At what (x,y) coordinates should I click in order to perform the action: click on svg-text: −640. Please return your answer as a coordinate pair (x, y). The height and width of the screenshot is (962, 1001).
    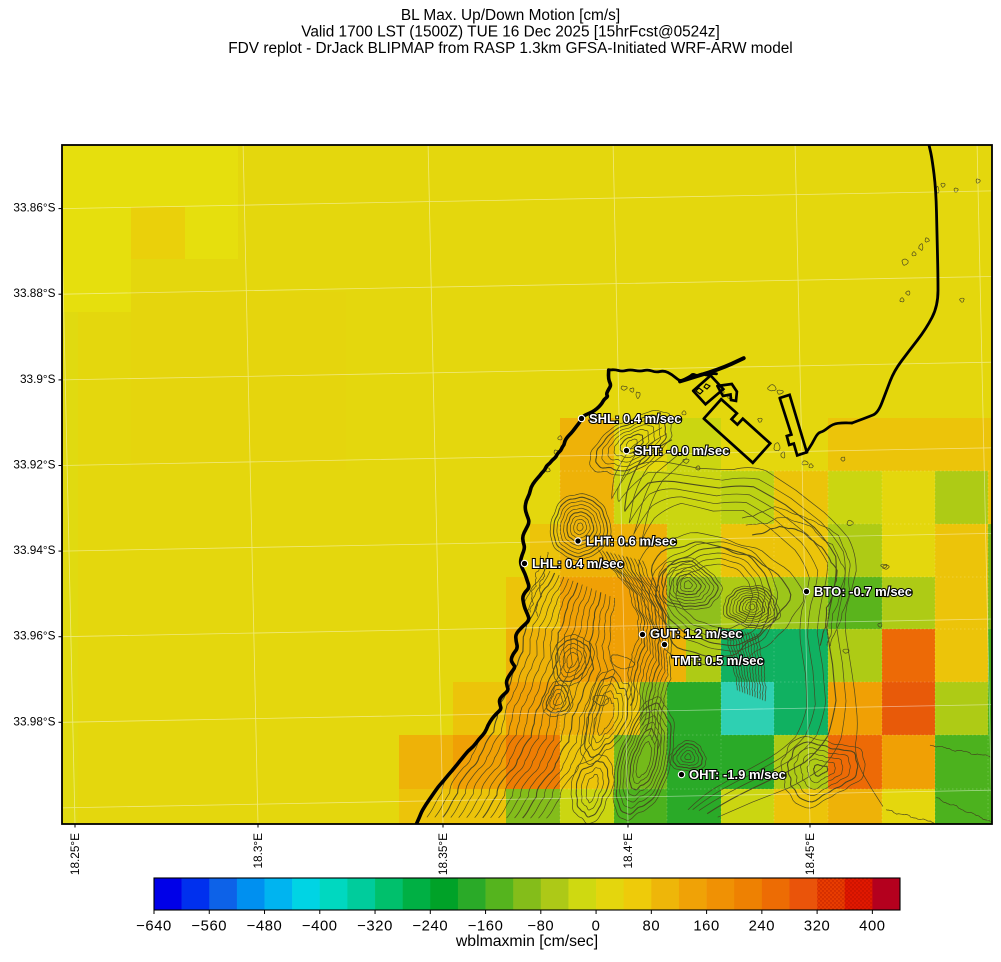
    Looking at the image, I should click on (154, 927).